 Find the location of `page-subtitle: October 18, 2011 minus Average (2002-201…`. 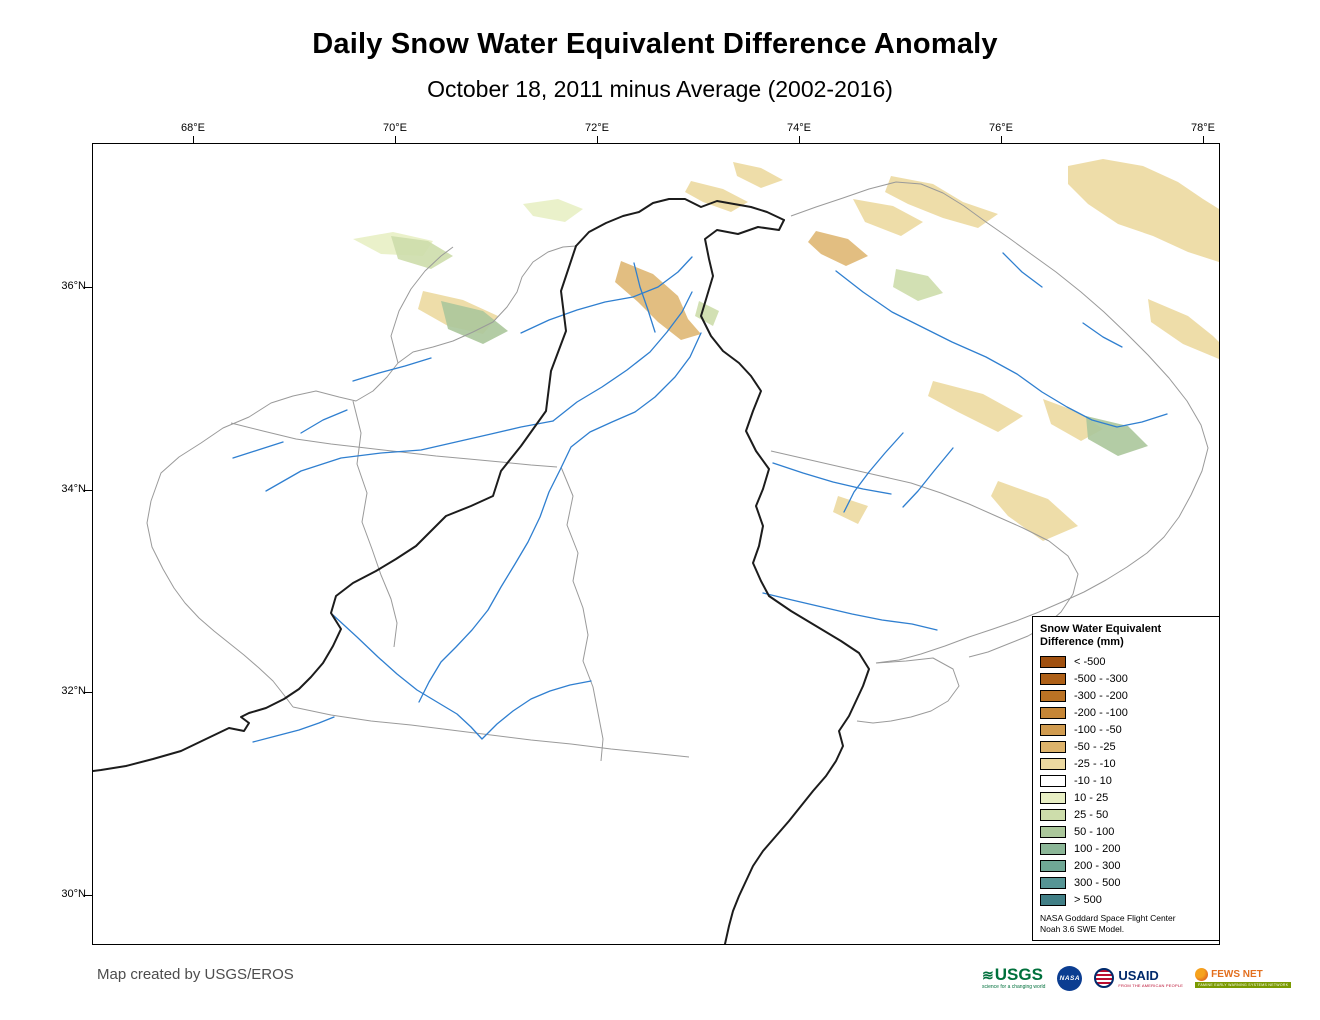

page-subtitle: October 18, 2011 minus Average (2002-201… is located at coordinates (660, 89).